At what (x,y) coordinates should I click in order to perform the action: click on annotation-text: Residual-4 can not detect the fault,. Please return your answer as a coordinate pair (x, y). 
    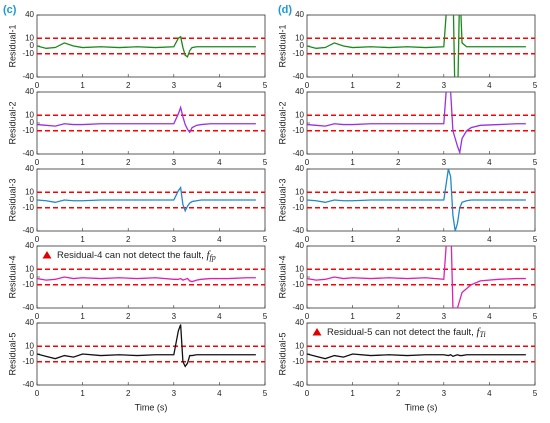
    Looking at the image, I should click on (131, 255).